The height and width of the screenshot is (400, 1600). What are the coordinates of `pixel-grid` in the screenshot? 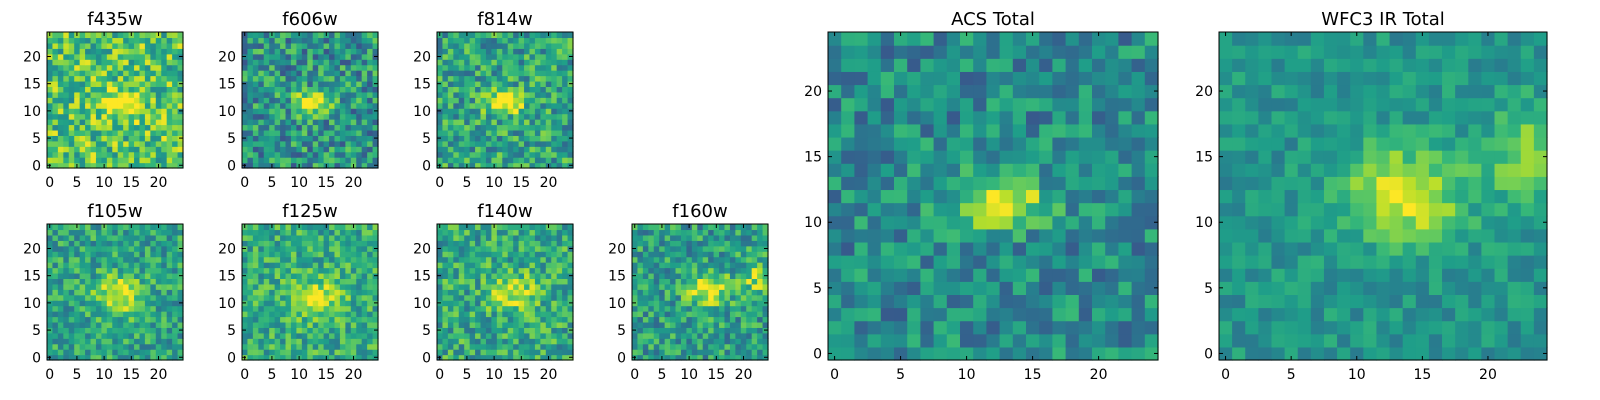 It's located at (310, 100).